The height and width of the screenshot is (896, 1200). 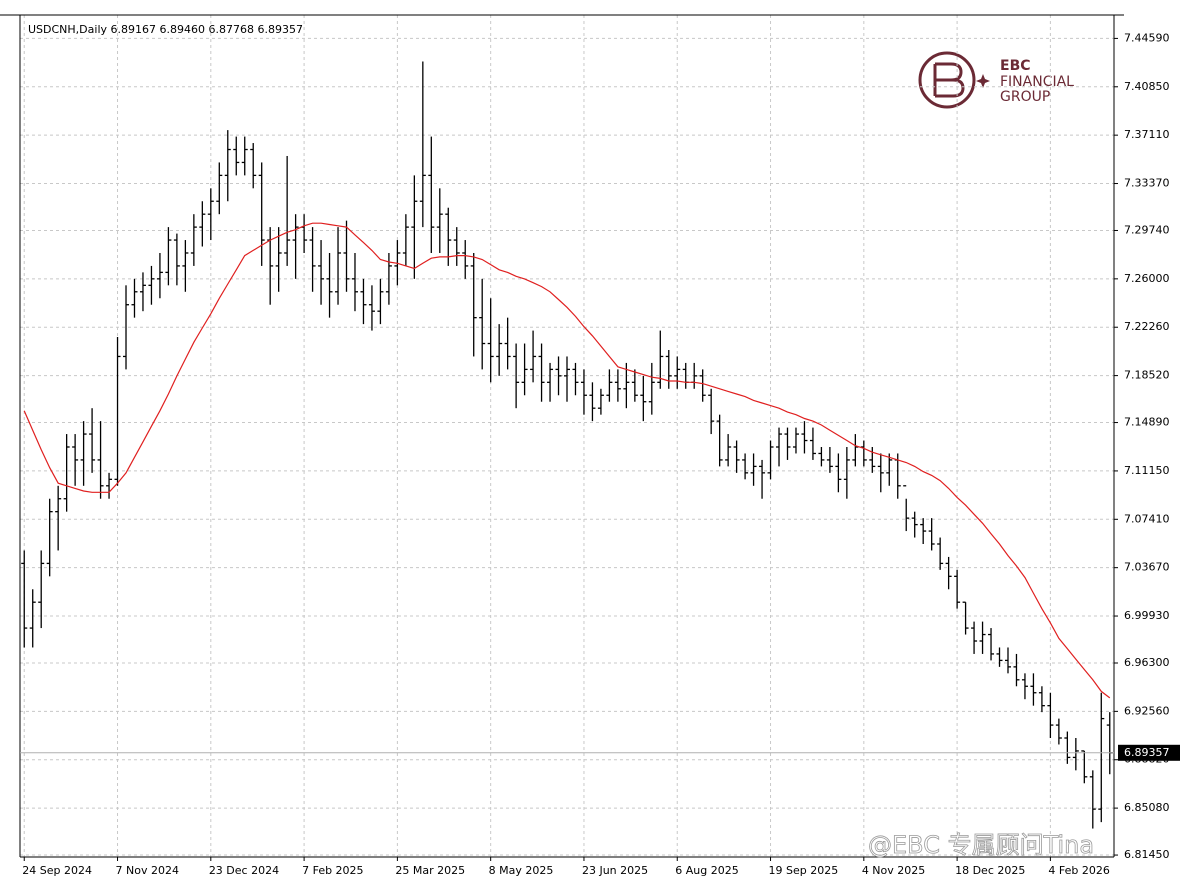 What do you see at coordinates (430, 870) in the screenshot?
I see `x-tick-label: 25 Mar 2025` at bounding box center [430, 870].